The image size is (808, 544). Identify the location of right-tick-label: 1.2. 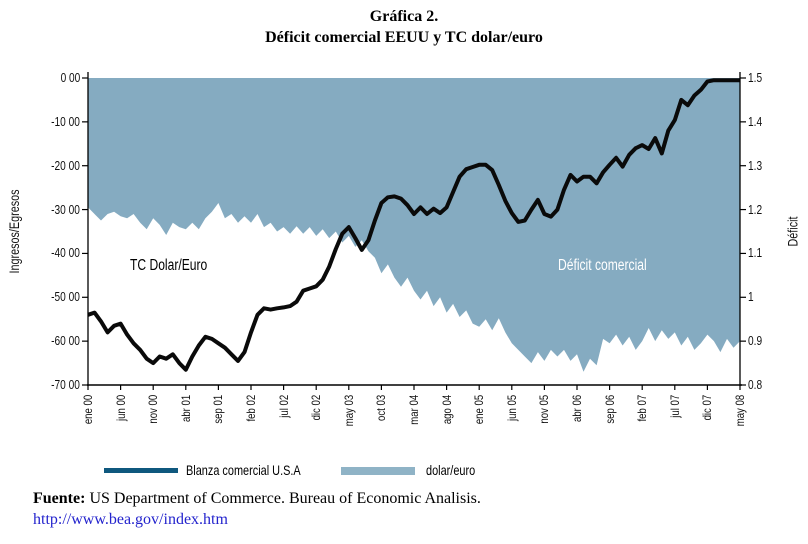
(755, 209).